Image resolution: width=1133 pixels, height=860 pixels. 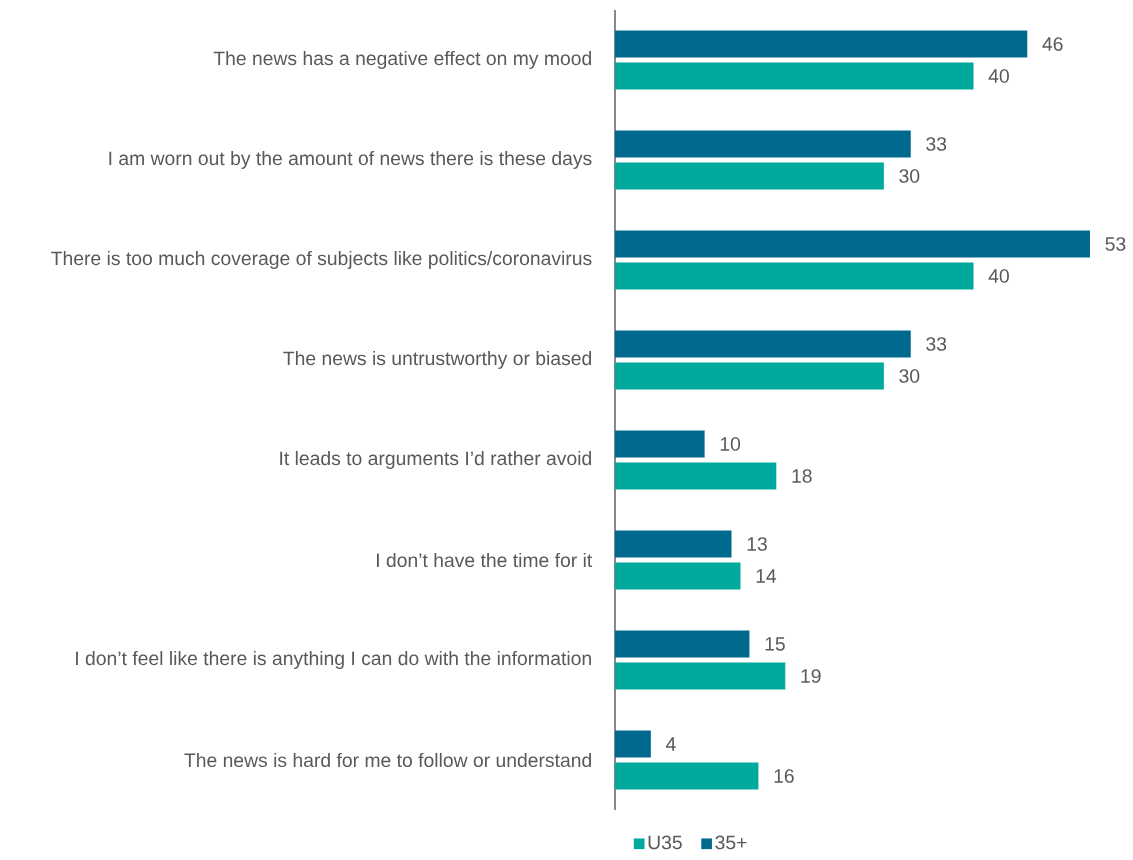 I want to click on data-label: 13, so click(x=757, y=544).